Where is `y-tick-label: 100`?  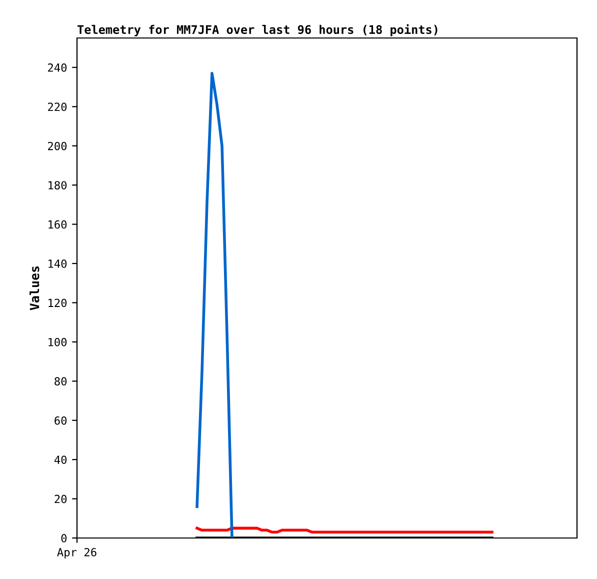 y-tick-label: 100 is located at coordinates (57, 342).